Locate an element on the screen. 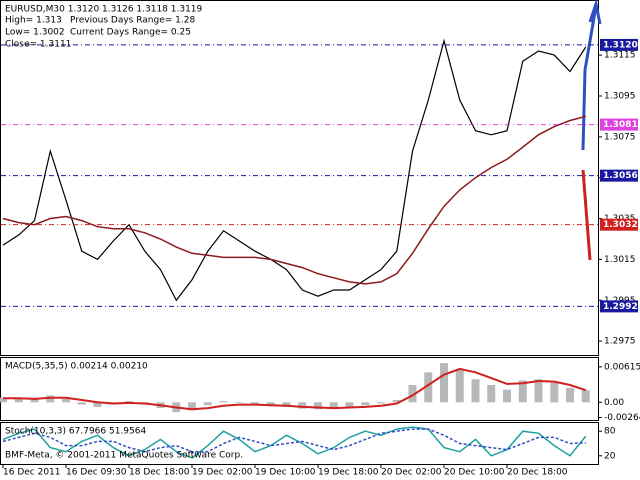  x-tick-label: 19 Dec 10:00 is located at coordinates (285, 473).